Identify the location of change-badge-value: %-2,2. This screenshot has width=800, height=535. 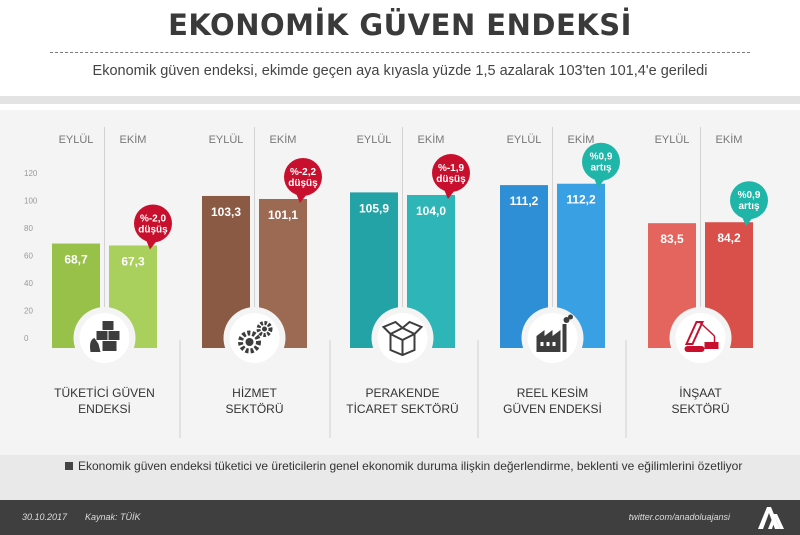
(303, 172).